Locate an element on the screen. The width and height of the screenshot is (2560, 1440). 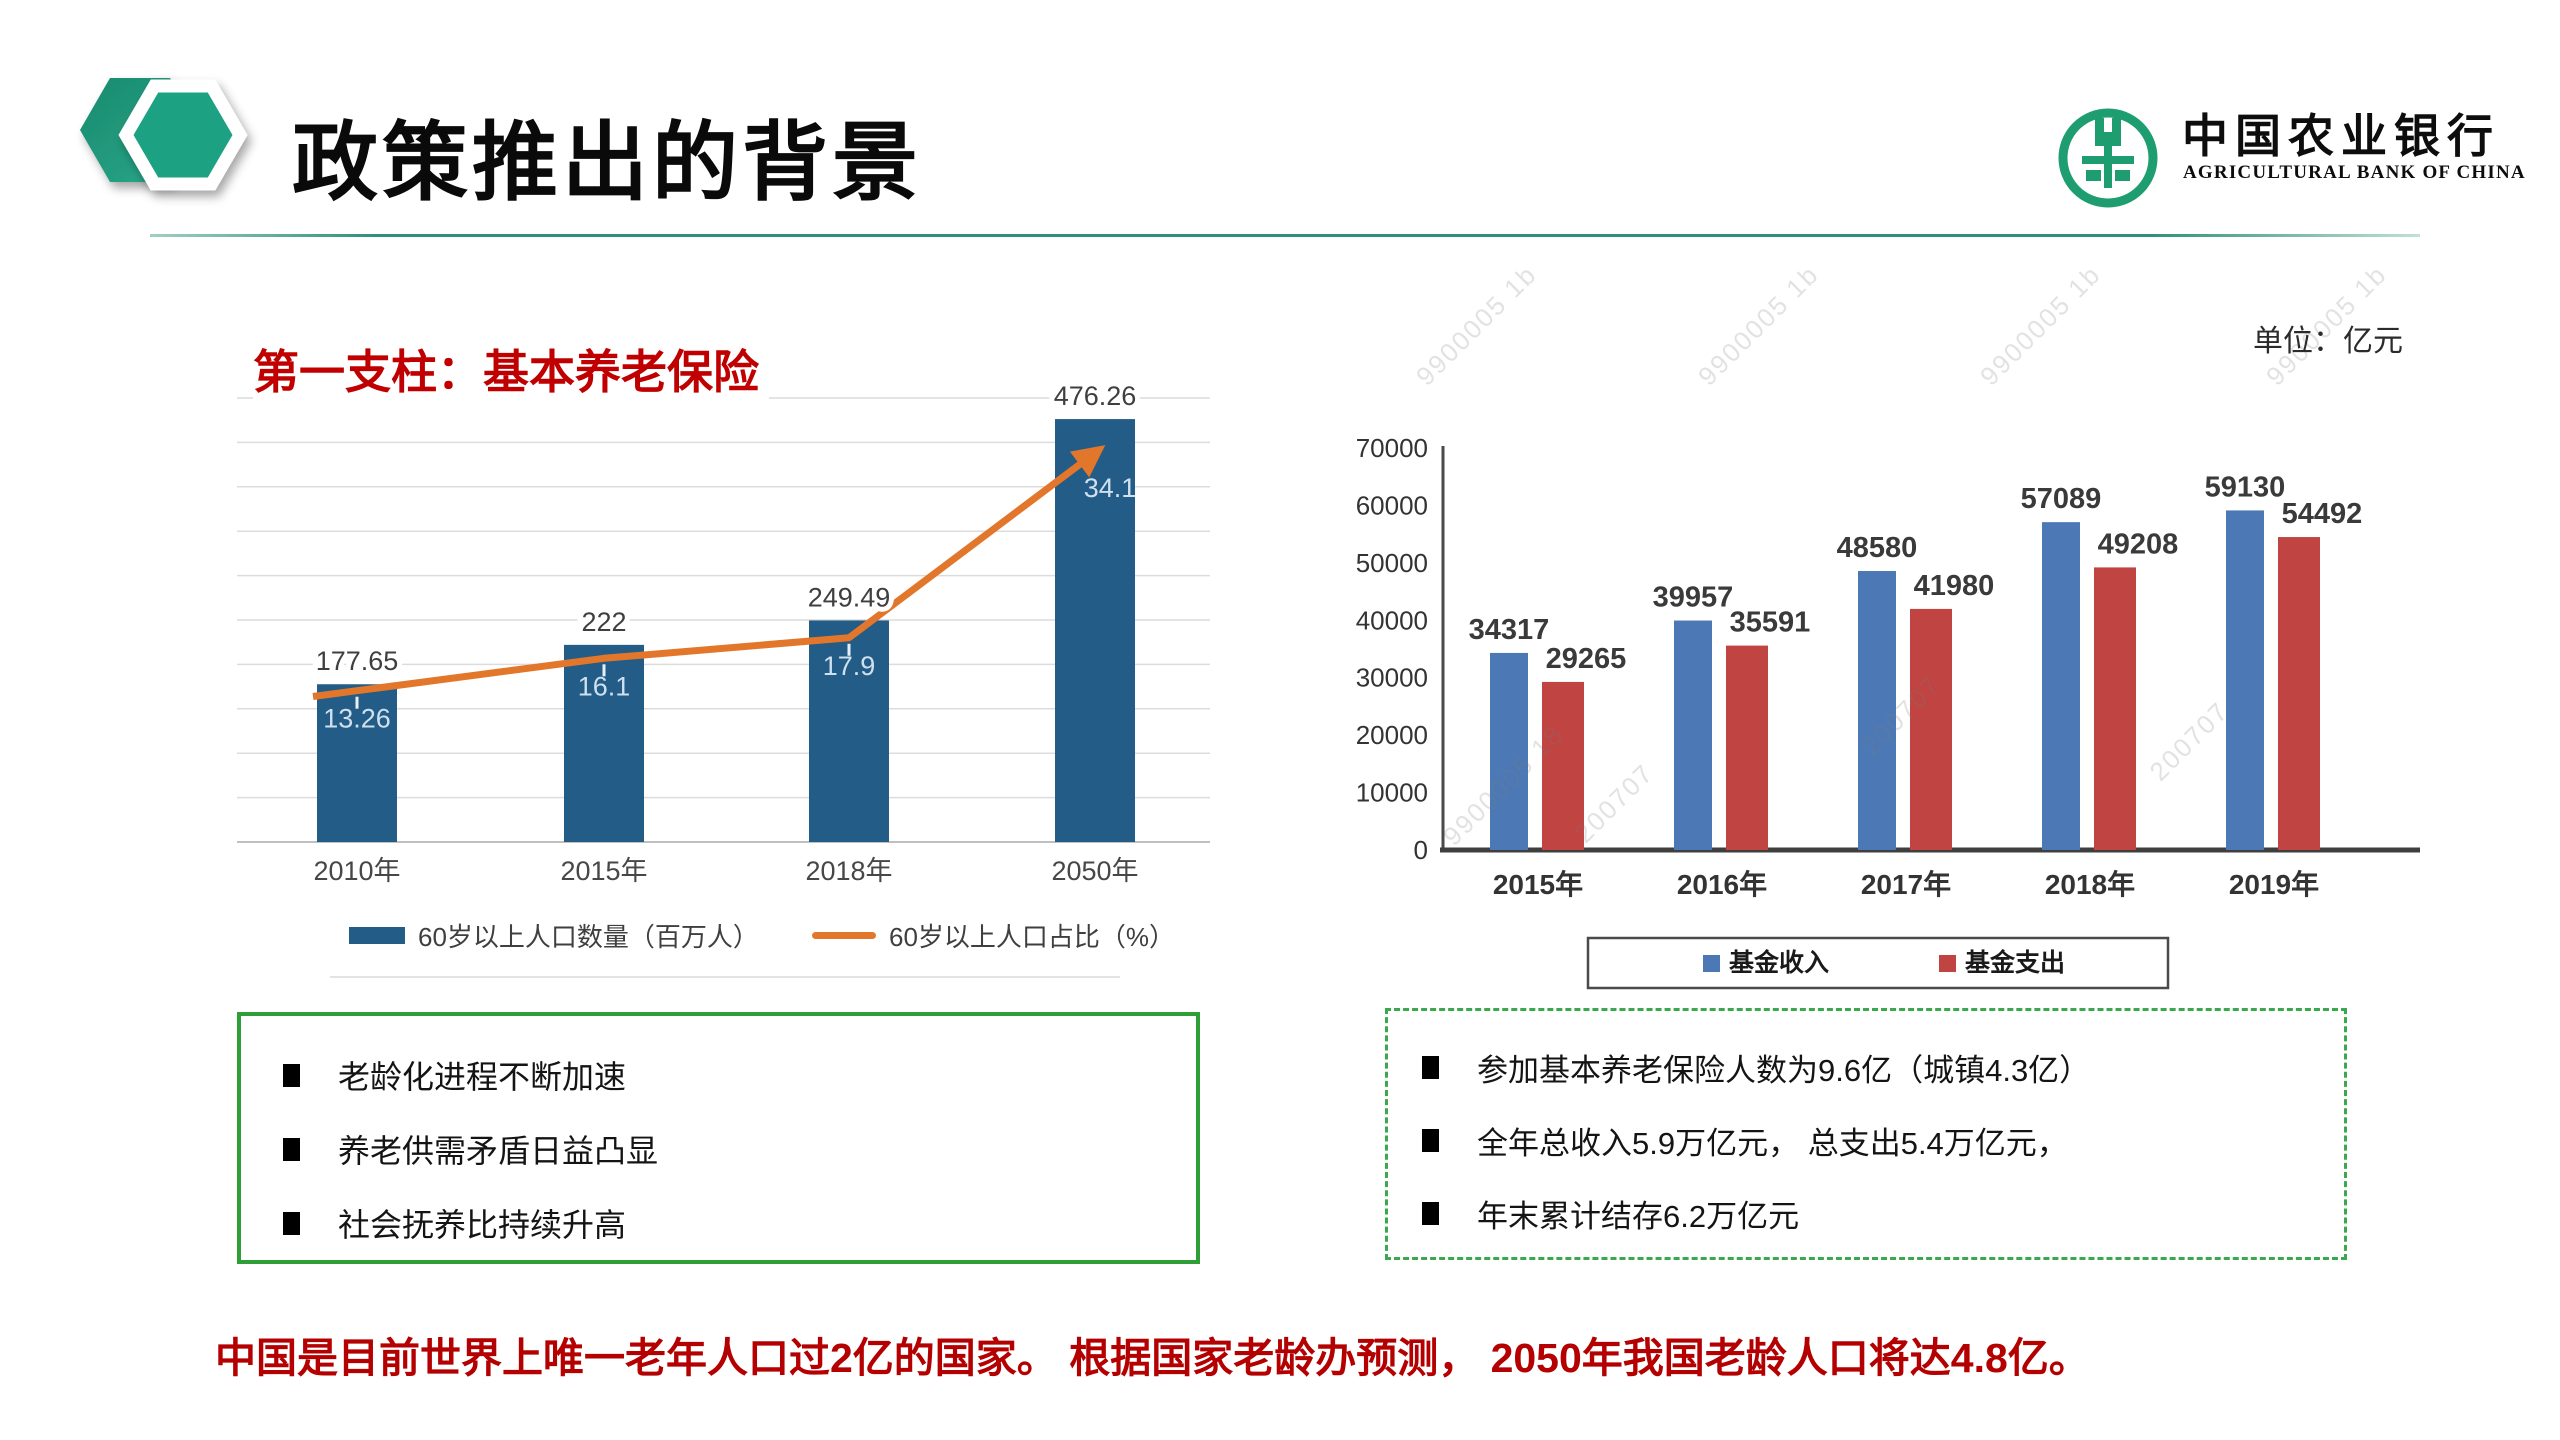
hexagon-icon is located at coordinates (164, 134).